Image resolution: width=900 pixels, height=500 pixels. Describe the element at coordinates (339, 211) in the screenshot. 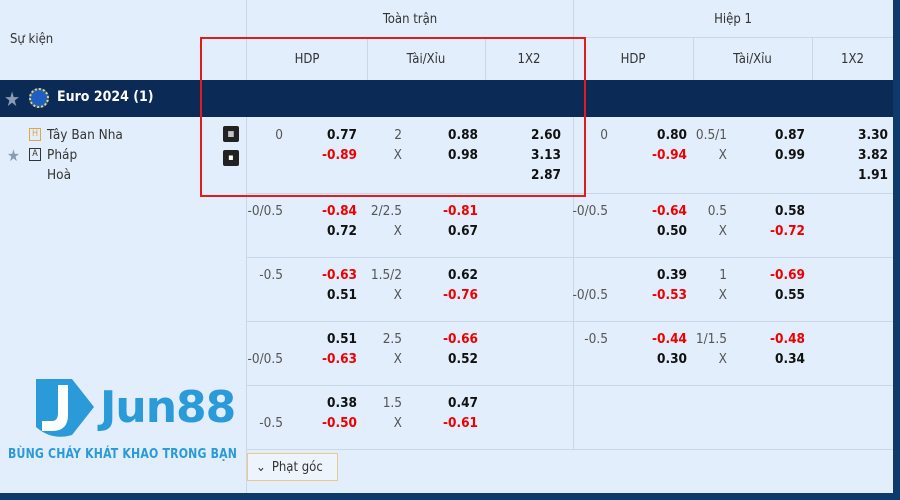

I see `ft-home-odds: -0.84` at that location.